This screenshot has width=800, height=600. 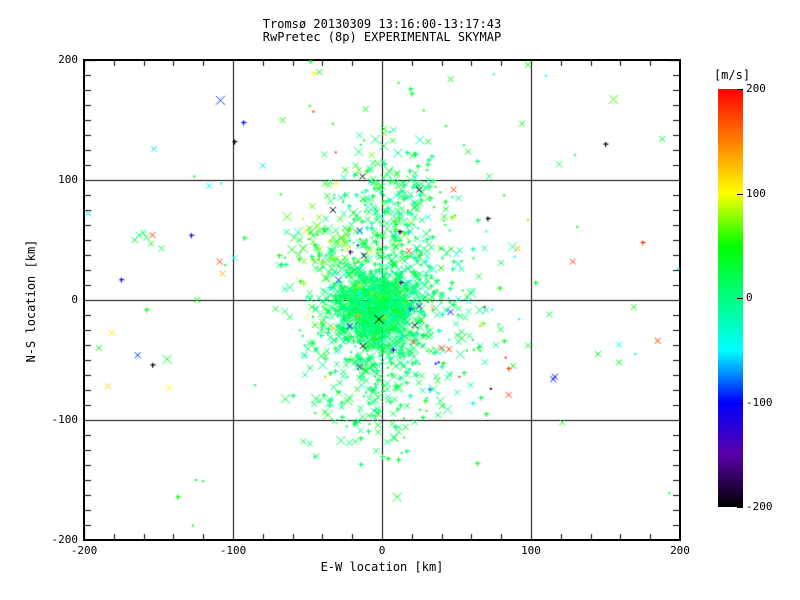 What do you see at coordinates (65, 419) in the screenshot?
I see `y-tick-label: -100` at bounding box center [65, 419].